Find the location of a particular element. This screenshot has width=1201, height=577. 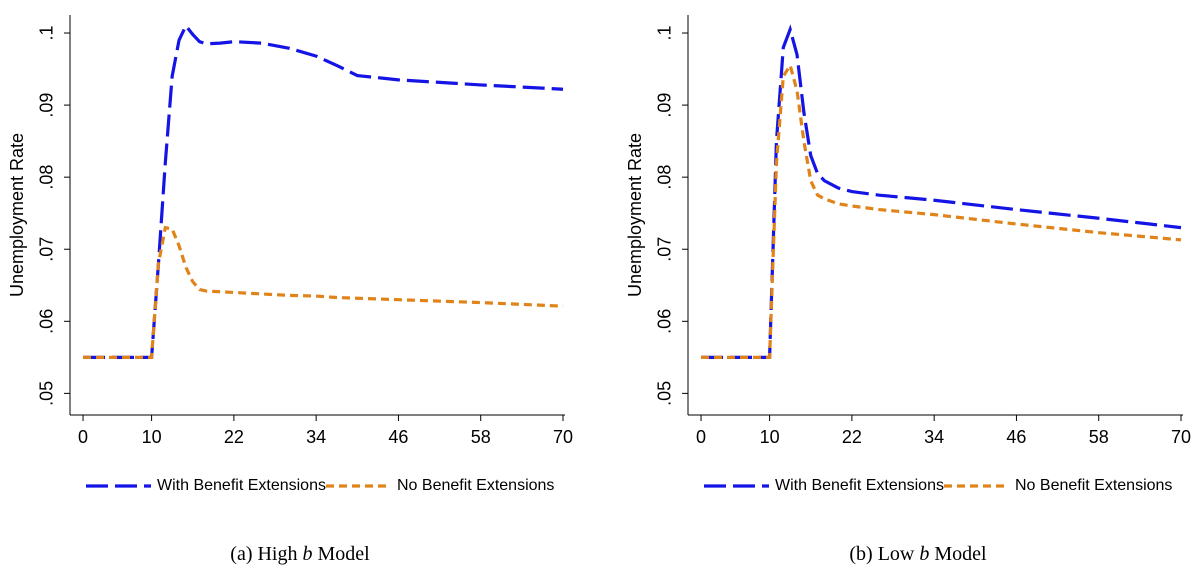

caption: (a) High b Model is located at coordinates (300, 554).